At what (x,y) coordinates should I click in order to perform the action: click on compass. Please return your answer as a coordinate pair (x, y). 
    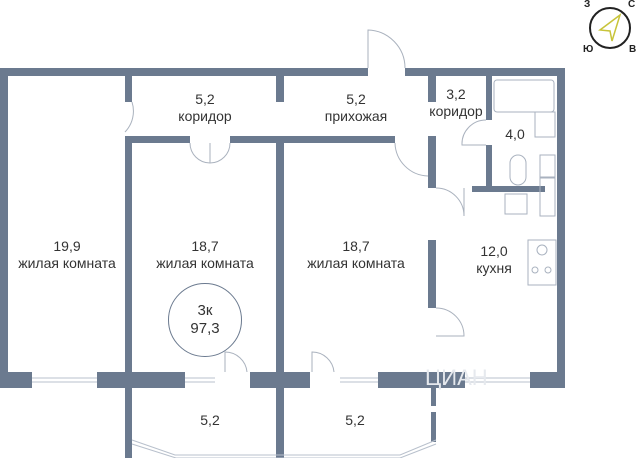
    Looking at the image, I should click on (610, 28).